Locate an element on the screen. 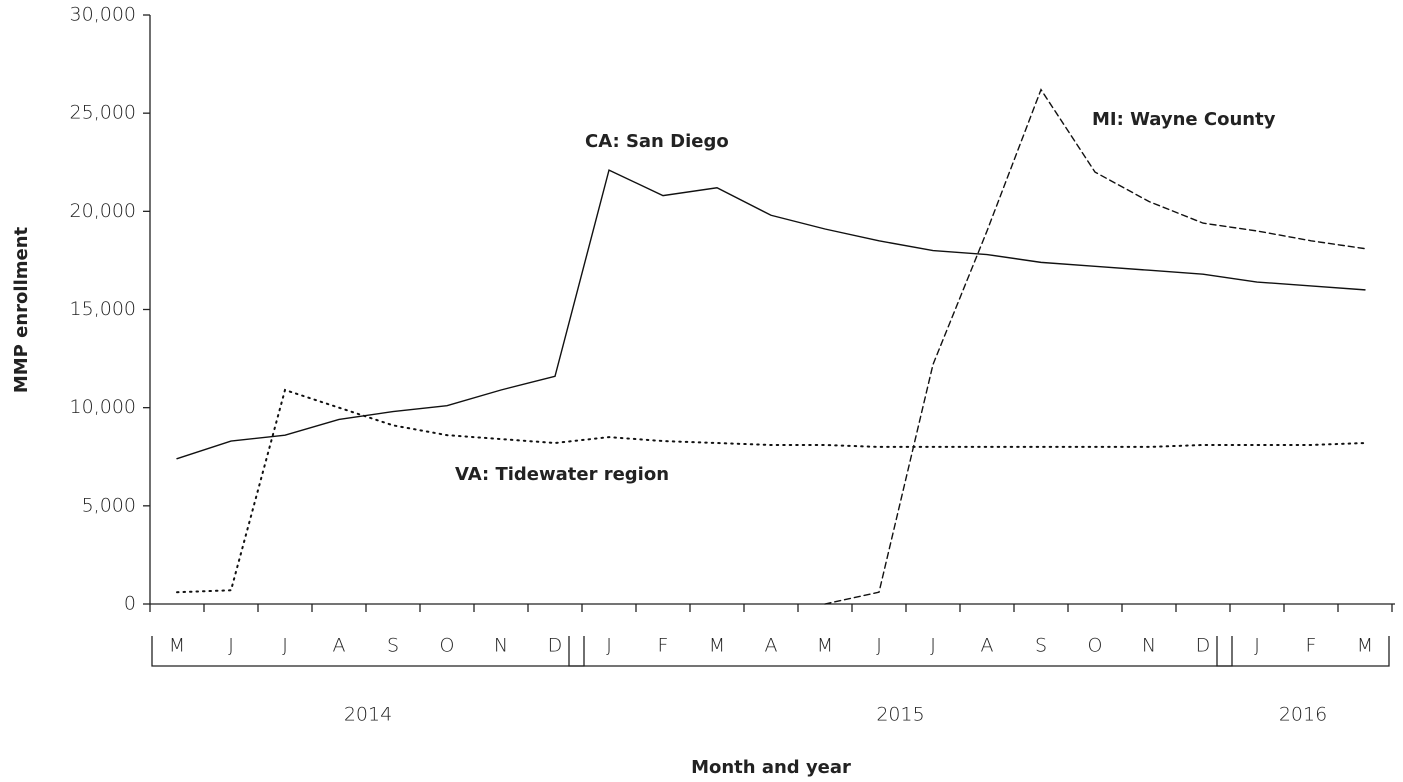 The width and height of the screenshot is (1403, 782). y-tick-label: 5,000 is located at coordinates (109, 505).